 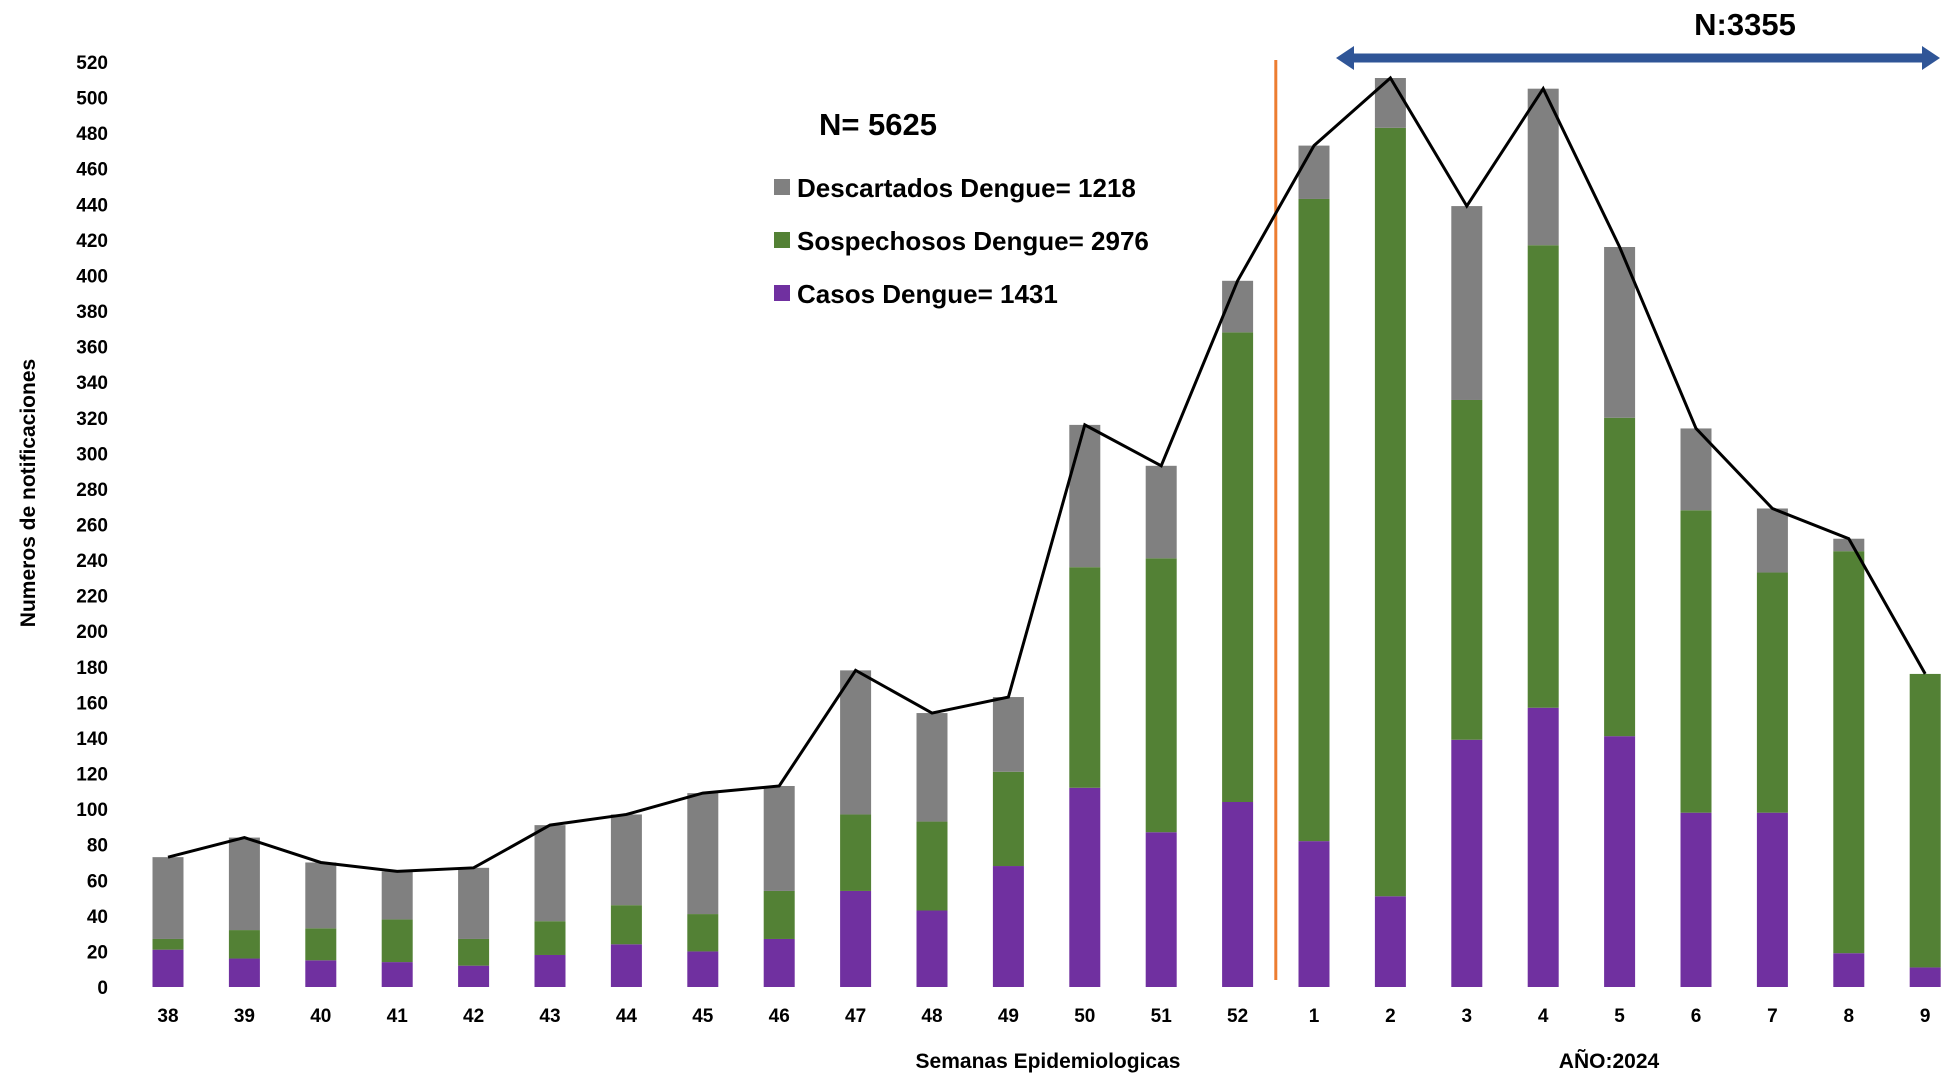 What do you see at coordinates (1931, 58) in the screenshot?
I see `arrow-head-right` at bounding box center [1931, 58].